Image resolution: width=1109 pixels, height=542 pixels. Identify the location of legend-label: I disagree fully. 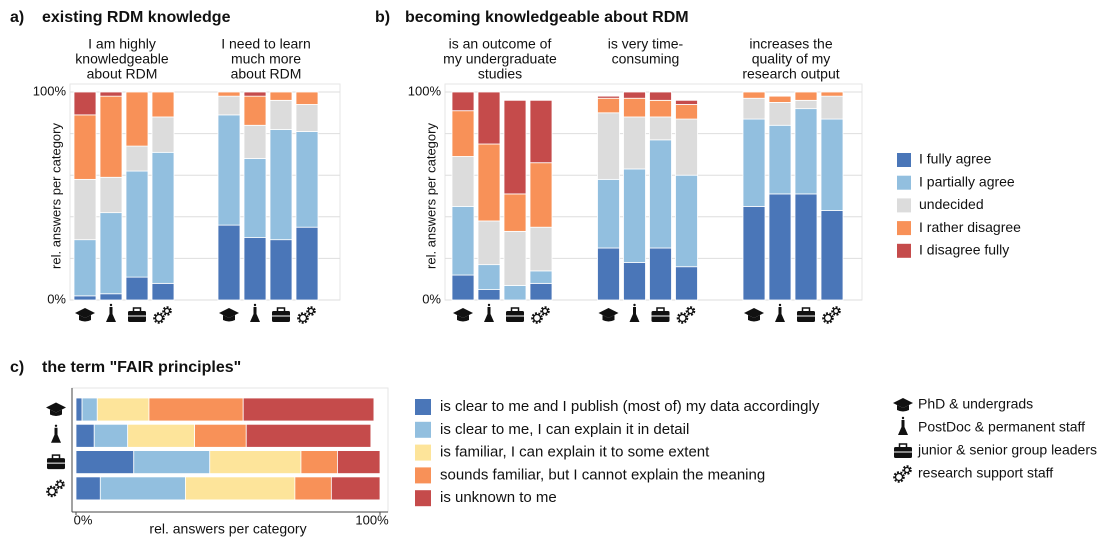
(964, 250).